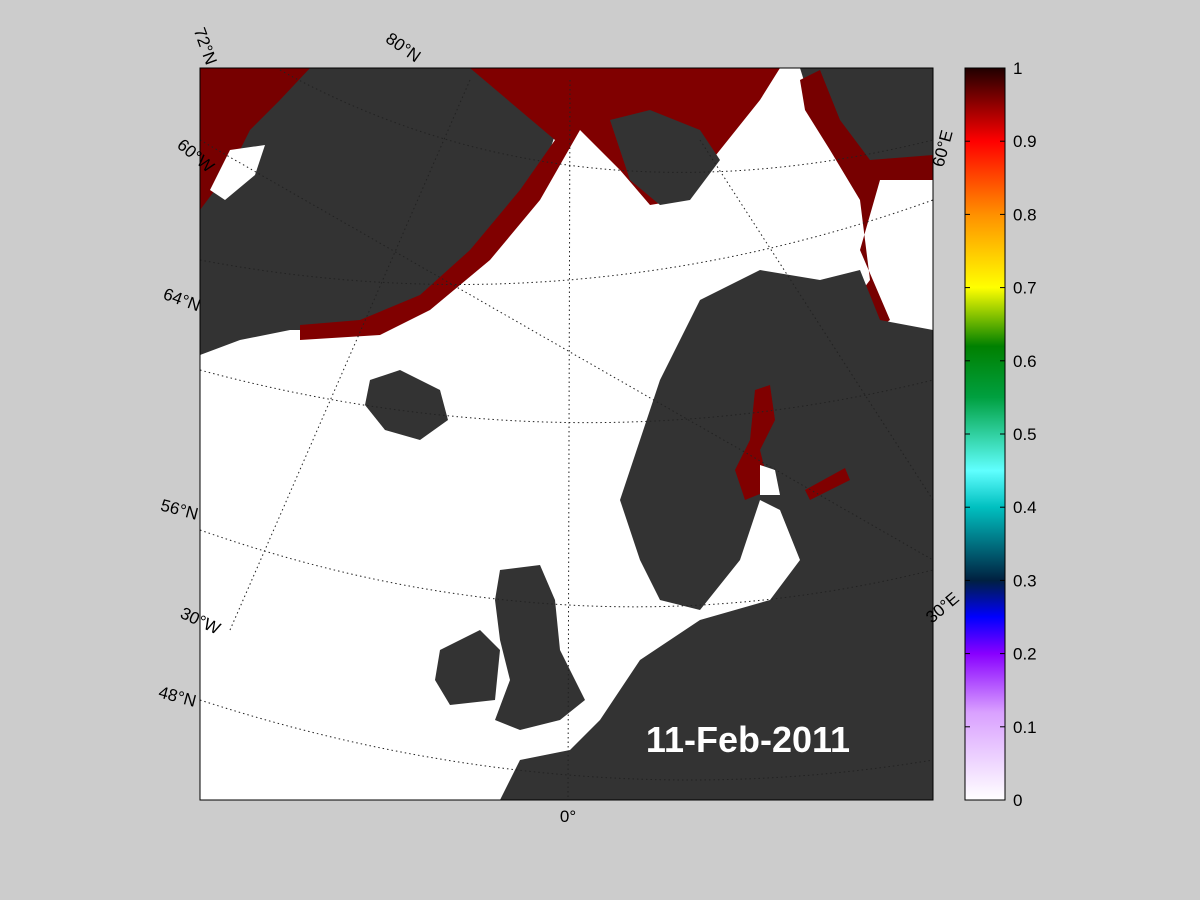  I want to click on colorbar-tick-label: 0.1, so click(1025, 727).